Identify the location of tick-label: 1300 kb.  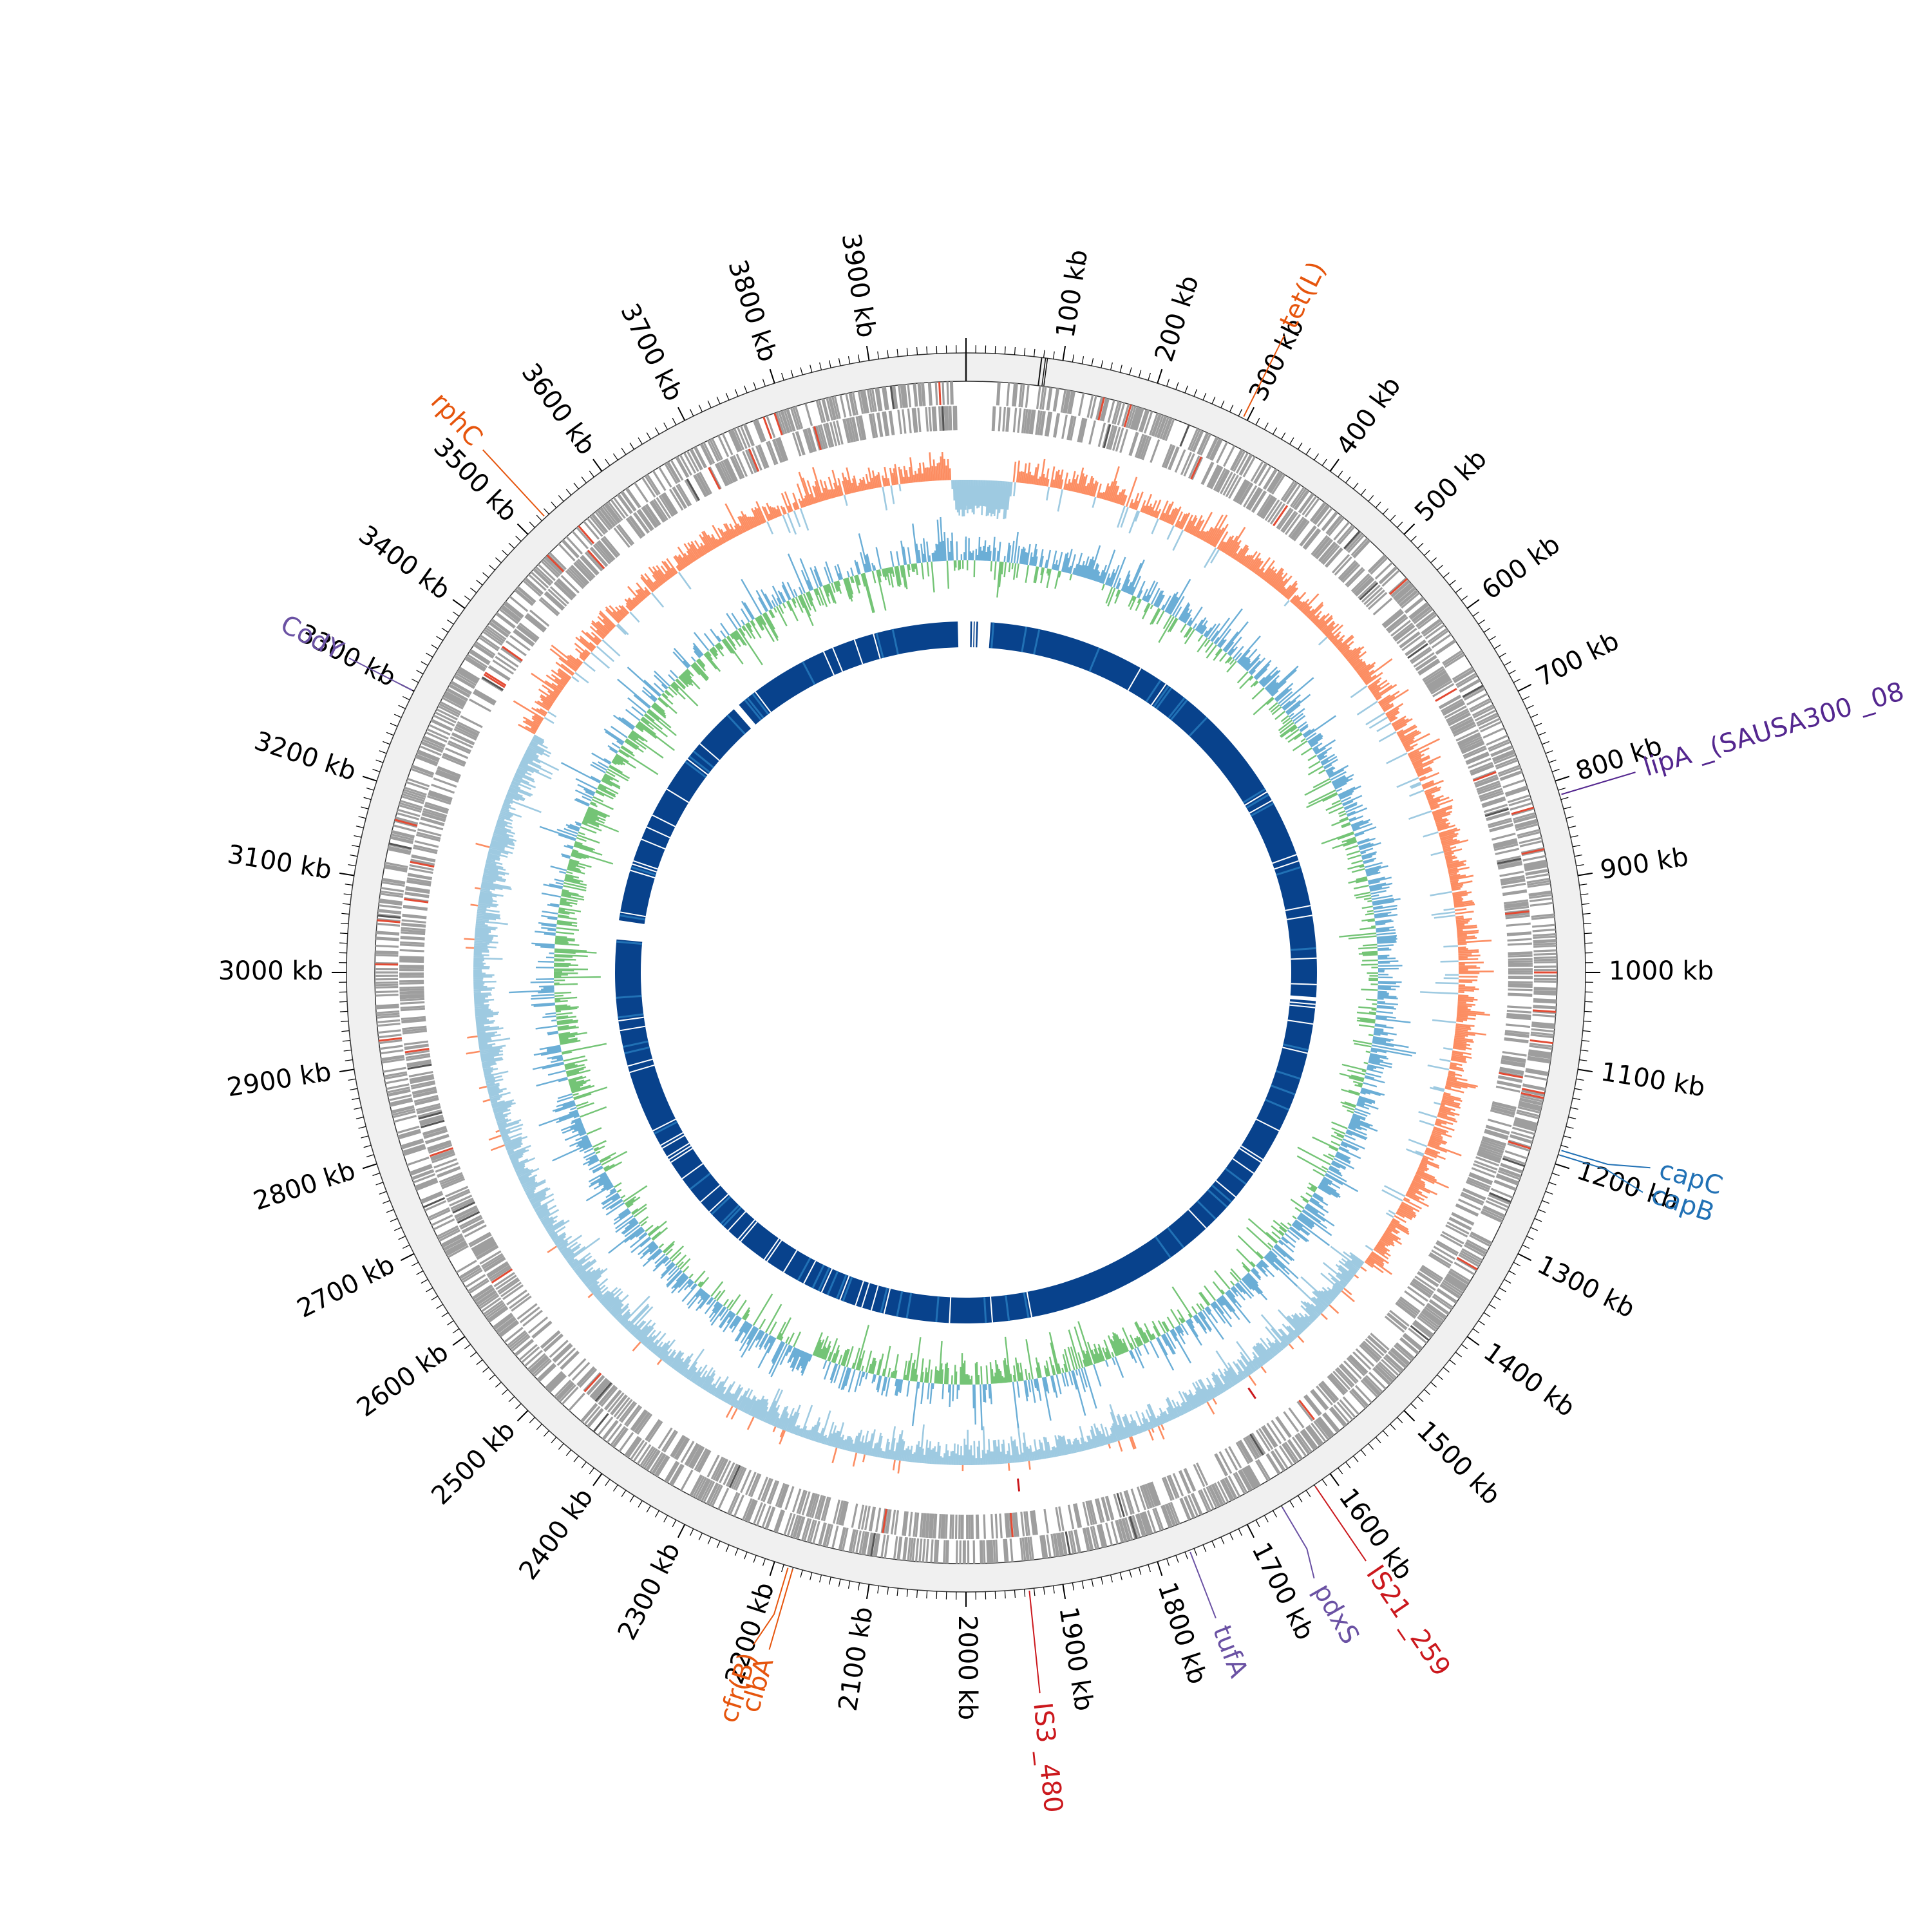
(1587, 1287).